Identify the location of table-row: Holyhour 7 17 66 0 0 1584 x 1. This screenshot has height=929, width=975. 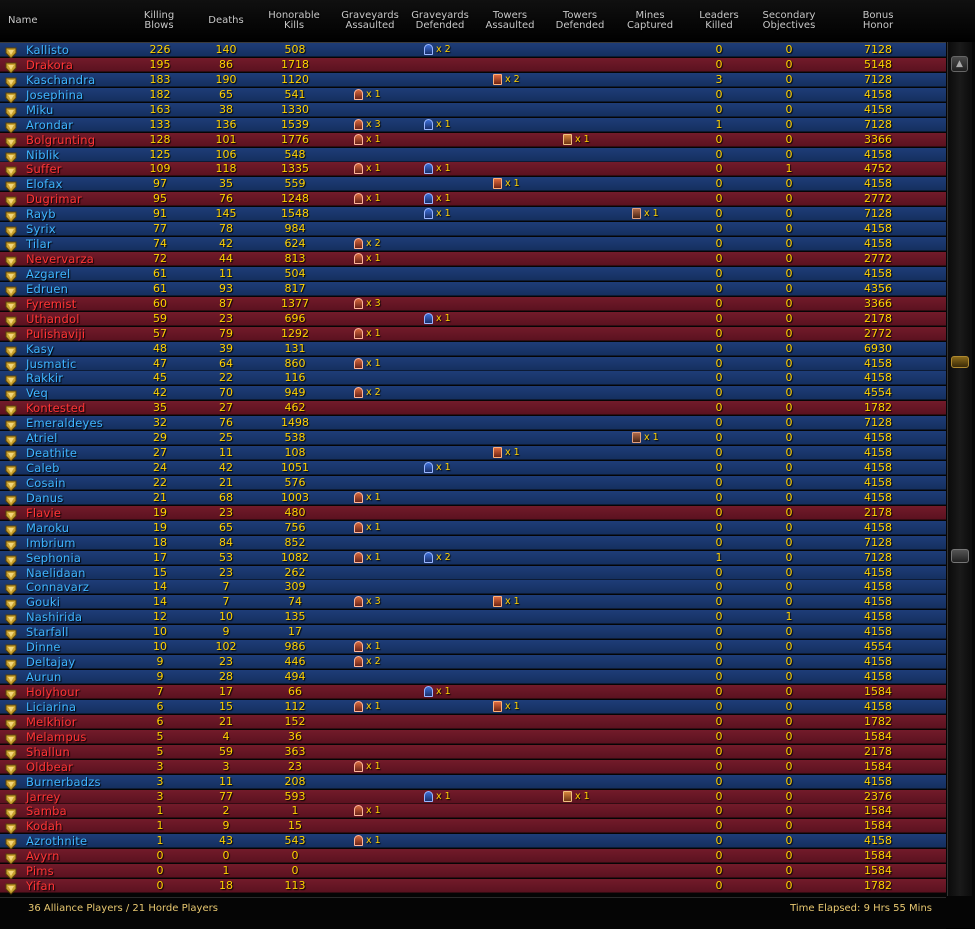
(473, 692).